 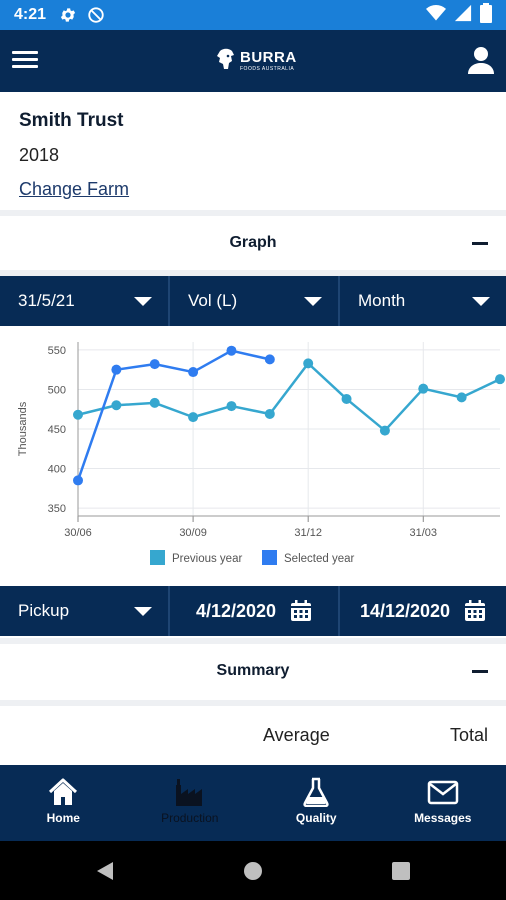 I want to click on x-tick-label: 31/12, so click(x=308, y=533).